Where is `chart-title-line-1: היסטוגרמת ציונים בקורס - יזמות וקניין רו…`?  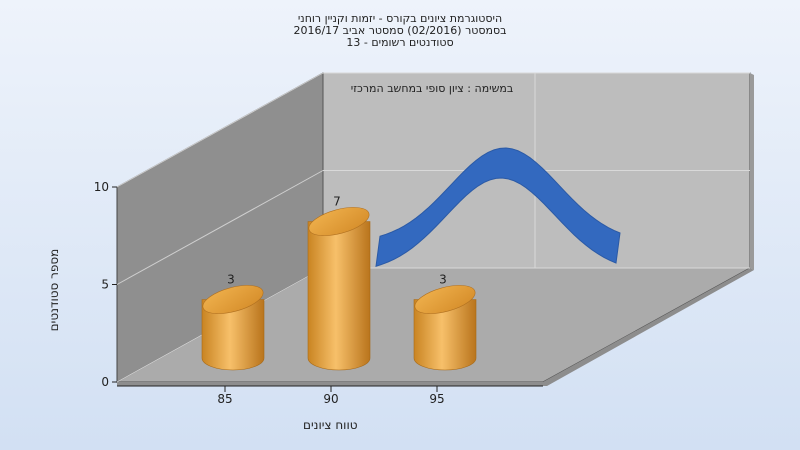 chart-title-line-1: היסטוגרמת ציונים בקורס - יזמות וקניין רו… is located at coordinates (400, 18).